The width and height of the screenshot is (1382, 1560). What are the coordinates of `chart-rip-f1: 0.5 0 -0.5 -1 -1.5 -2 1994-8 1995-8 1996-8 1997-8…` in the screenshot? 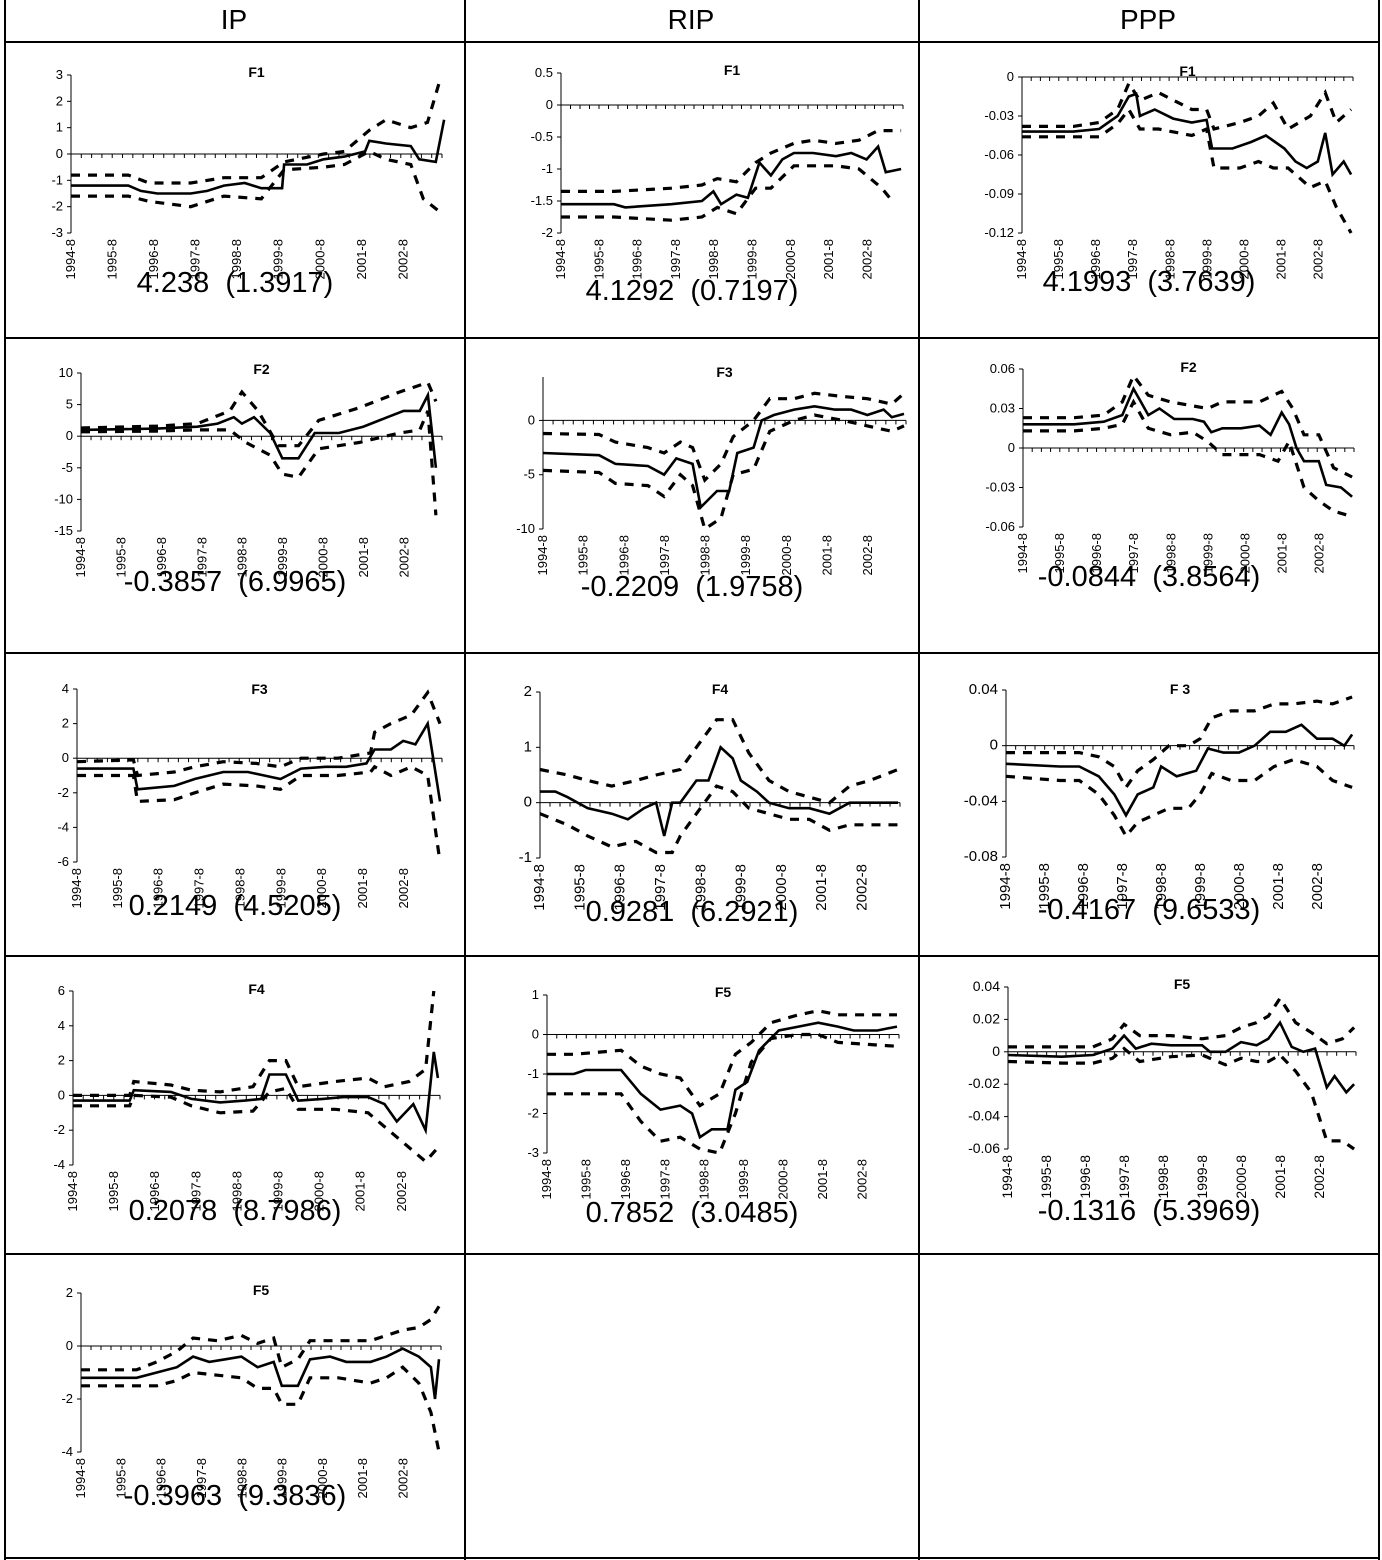 It's located at (692, 190).